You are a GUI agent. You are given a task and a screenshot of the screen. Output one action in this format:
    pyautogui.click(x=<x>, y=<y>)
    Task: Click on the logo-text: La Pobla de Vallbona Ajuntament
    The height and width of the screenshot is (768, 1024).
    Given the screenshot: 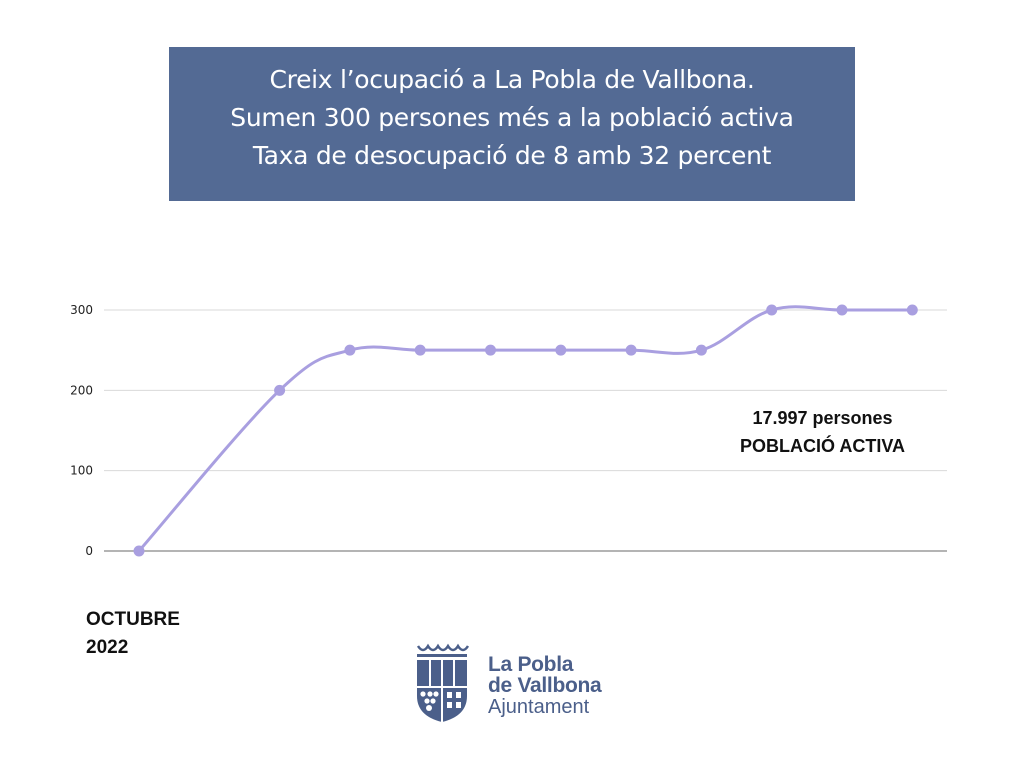 What is the action you would take?
    pyautogui.click(x=545, y=685)
    